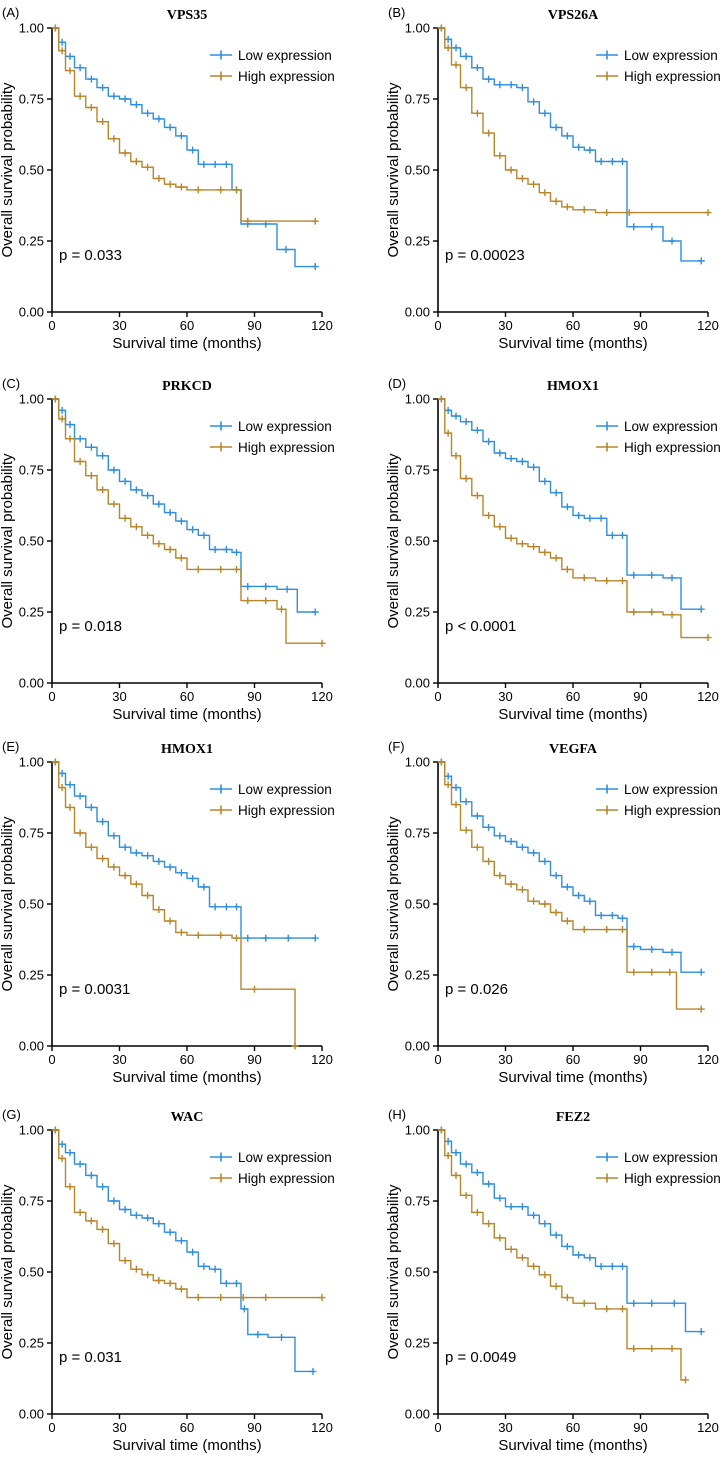 The height and width of the screenshot is (1458, 720). I want to click on x-tick-label: 60, so click(187, 1427).